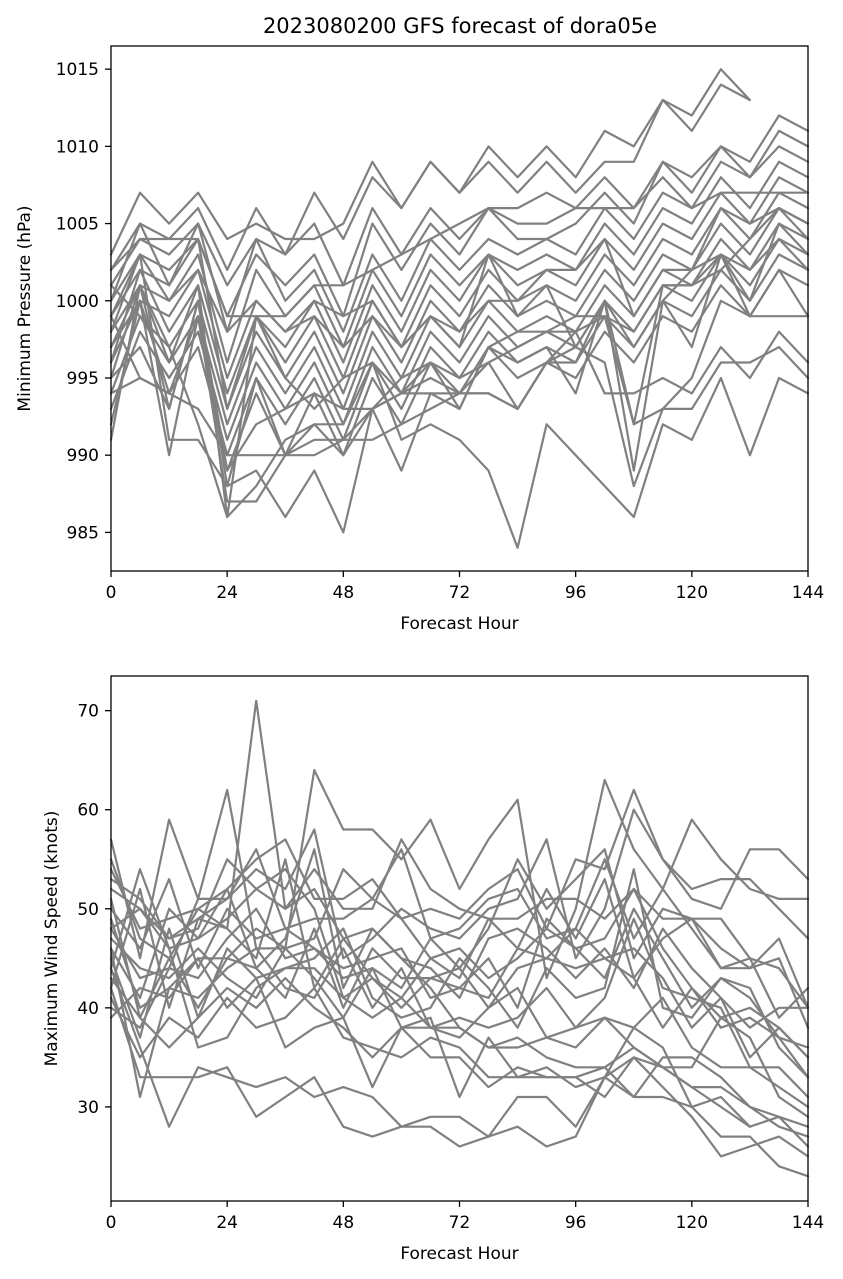 This screenshot has width=843, height=1279. I want to click on pressure-x-tick-label: 96, so click(576, 593).